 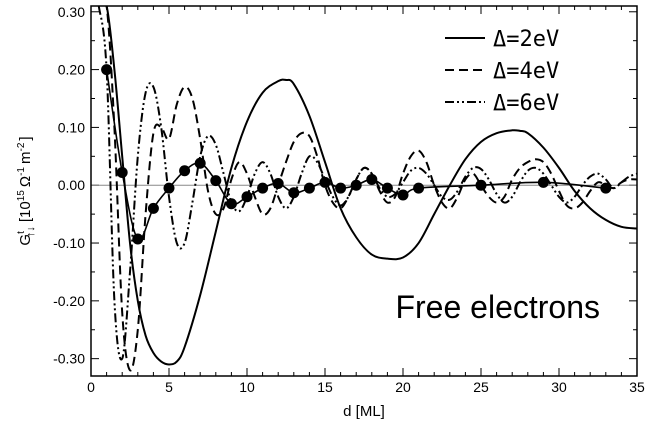 I want to click on x-tick-label: 30, so click(x=559, y=387).